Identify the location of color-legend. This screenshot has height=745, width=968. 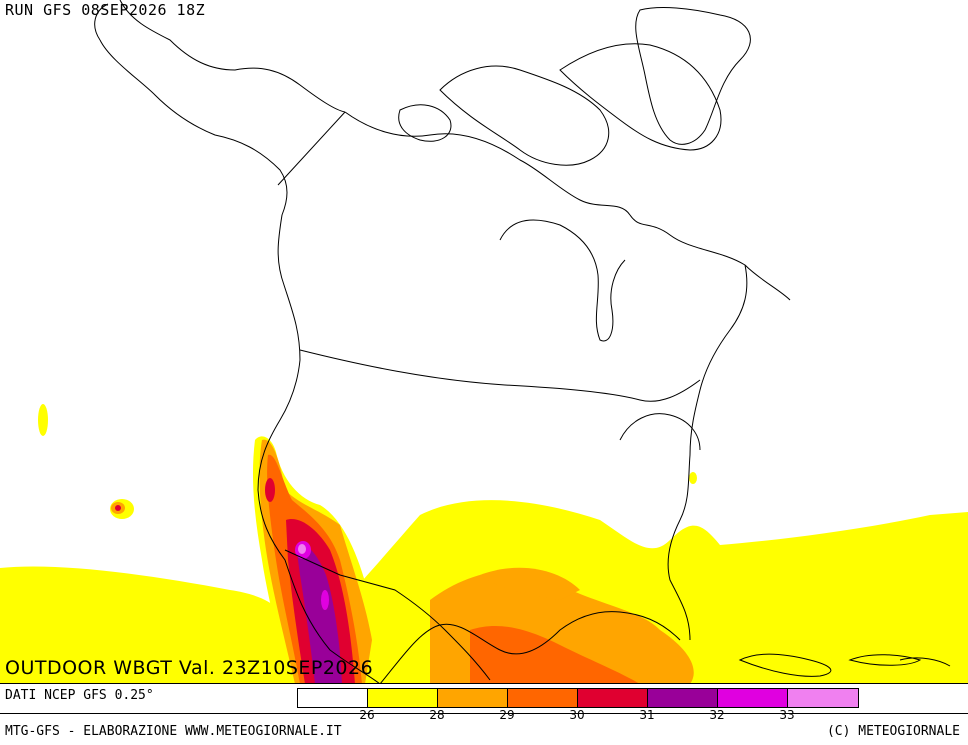
(578, 698).